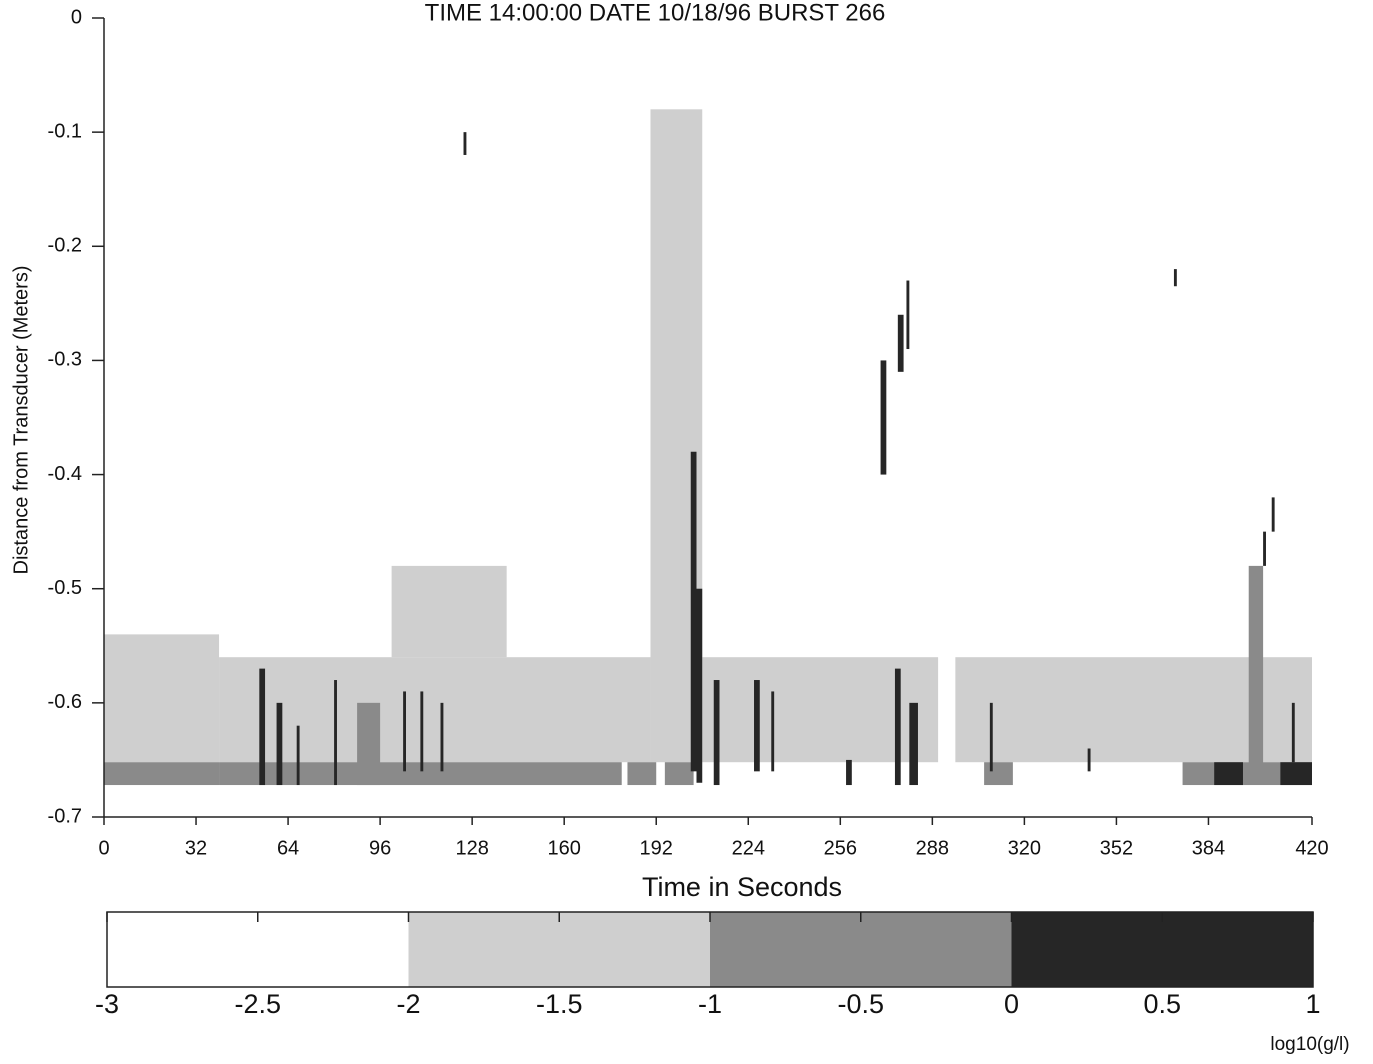 This screenshot has height=1064, width=1373. What do you see at coordinates (656, 848) in the screenshot?
I see `x-tick-label: 192` at bounding box center [656, 848].